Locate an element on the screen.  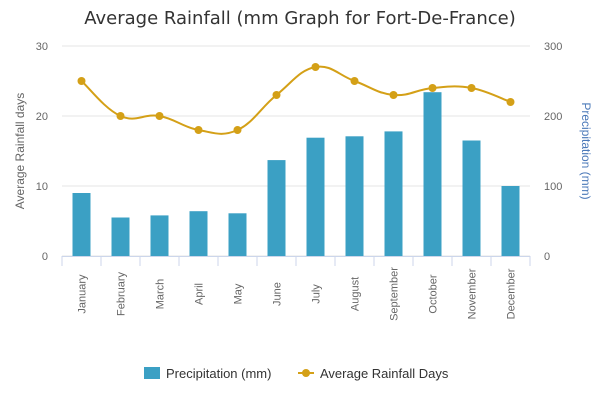
x-tick-label: February is located at coordinates (122, 293).